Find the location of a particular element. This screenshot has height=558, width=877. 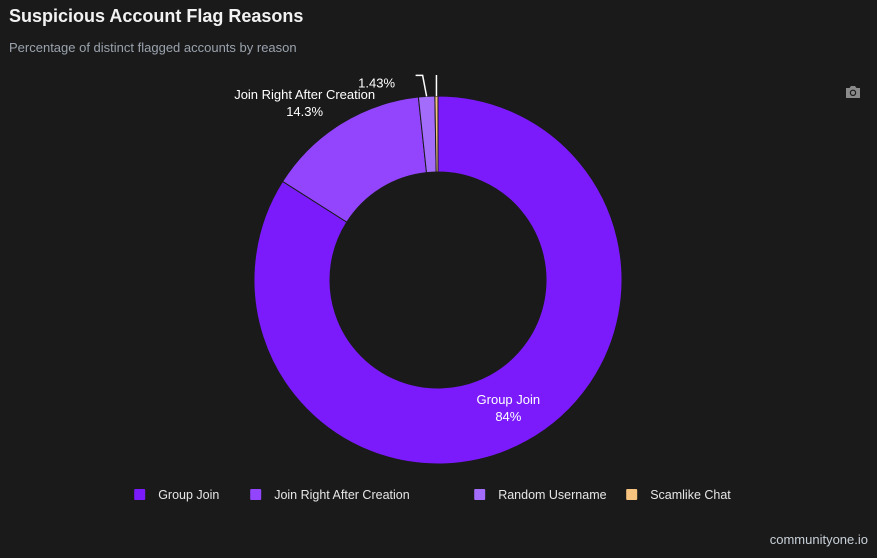

slice-value-random-username: 1.43% is located at coordinates (376, 82).